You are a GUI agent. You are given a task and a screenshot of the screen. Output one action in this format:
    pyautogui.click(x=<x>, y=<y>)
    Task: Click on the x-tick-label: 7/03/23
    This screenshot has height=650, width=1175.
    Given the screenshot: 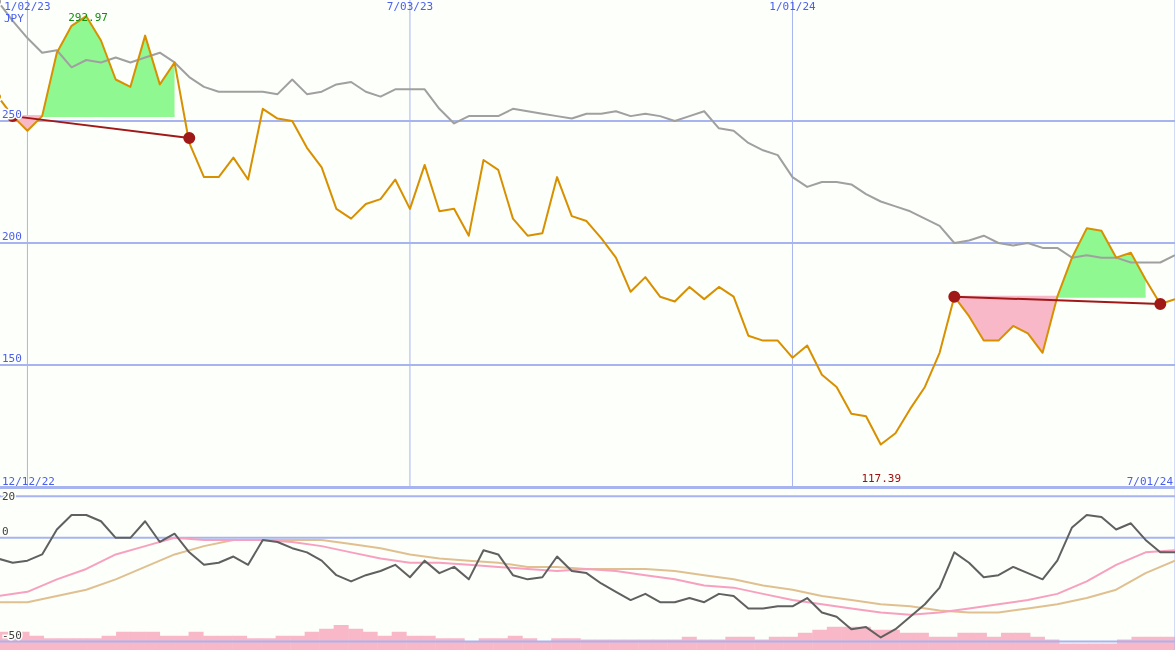 What is the action you would take?
    pyautogui.click(x=410, y=6)
    